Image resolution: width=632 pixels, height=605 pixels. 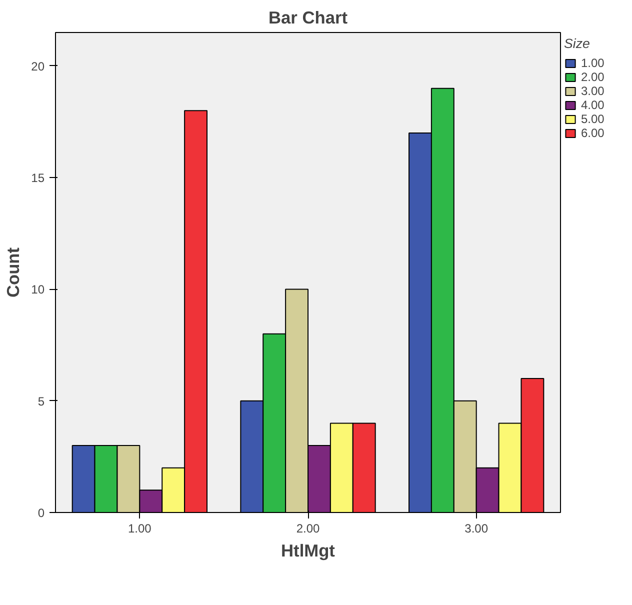 I want to click on legend-label: 1.00, so click(x=592, y=63).